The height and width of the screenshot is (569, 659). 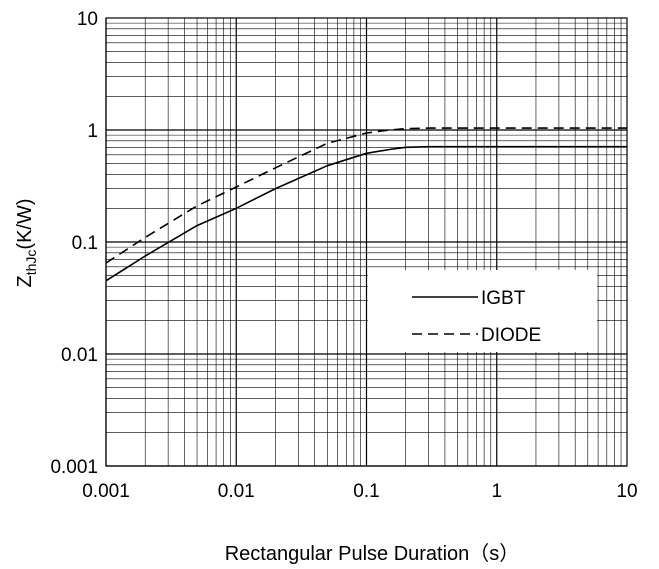 What do you see at coordinates (236, 491) in the screenshot?
I see `x-tick-label: 0.01` at bounding box center [236, 491].